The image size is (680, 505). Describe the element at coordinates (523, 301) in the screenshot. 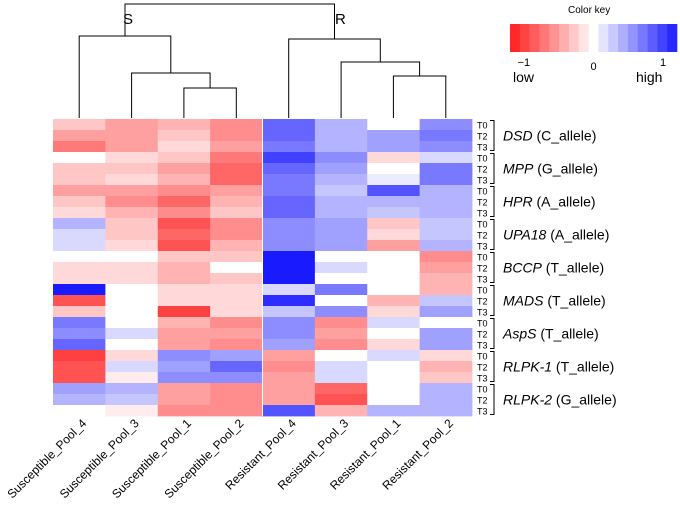

I see `gene-name: MADS` at that location.